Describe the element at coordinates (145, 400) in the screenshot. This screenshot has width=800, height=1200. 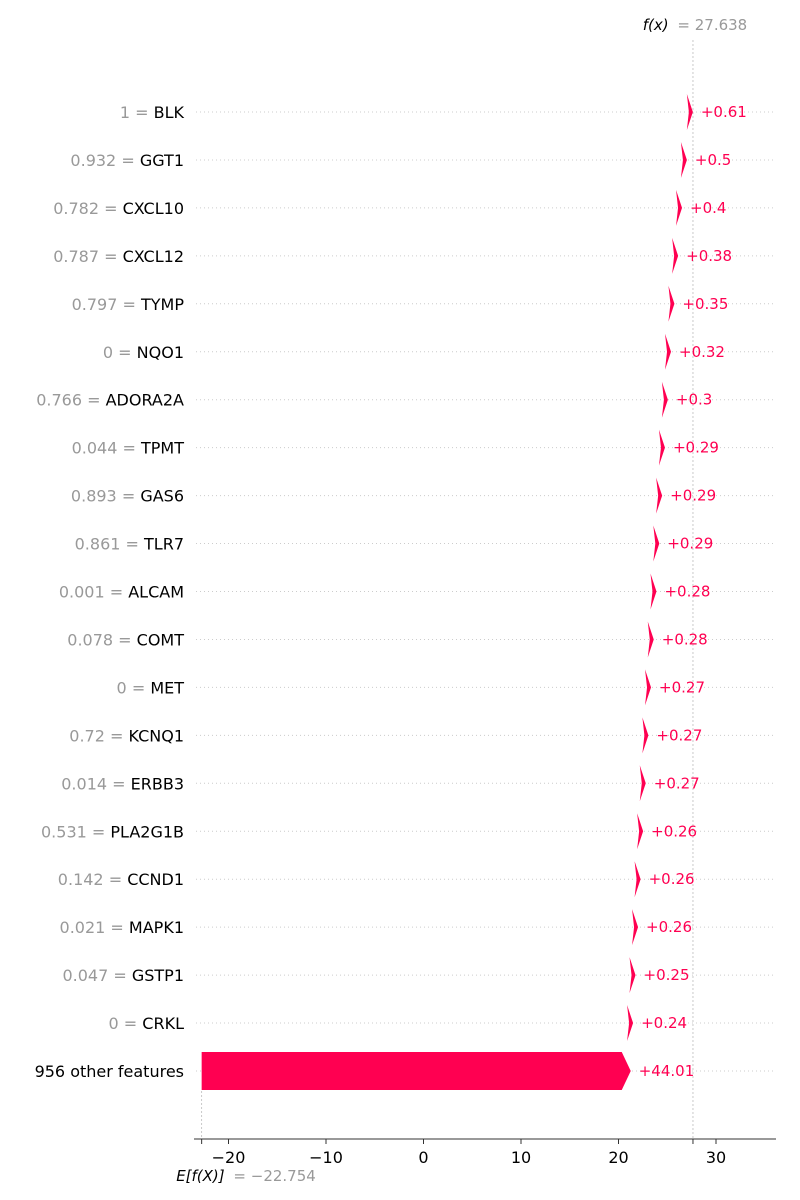
I see `feature-name: ADORA2A` at that location.